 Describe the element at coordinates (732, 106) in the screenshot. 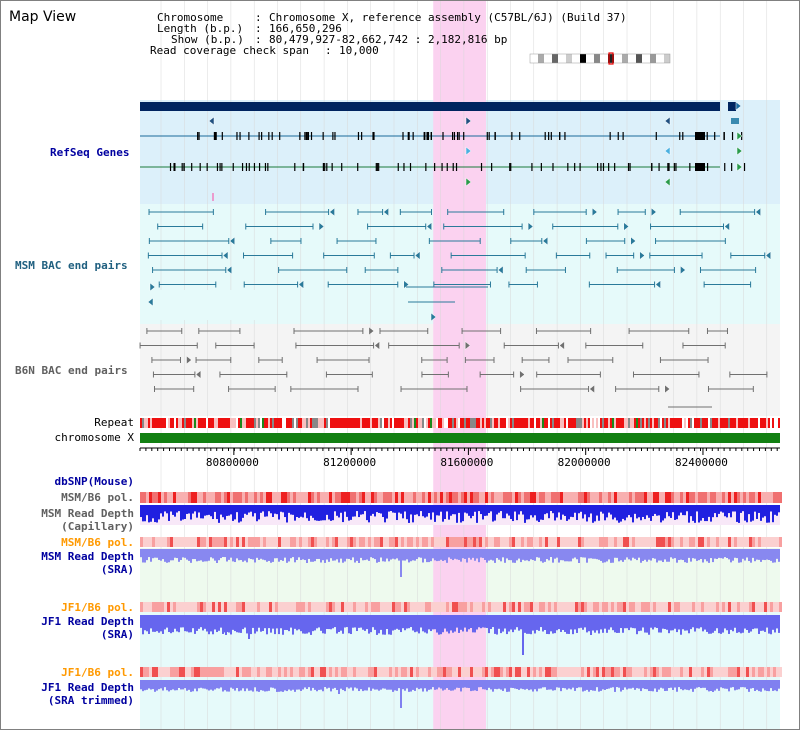

I see `gene-bar-end` at that location.